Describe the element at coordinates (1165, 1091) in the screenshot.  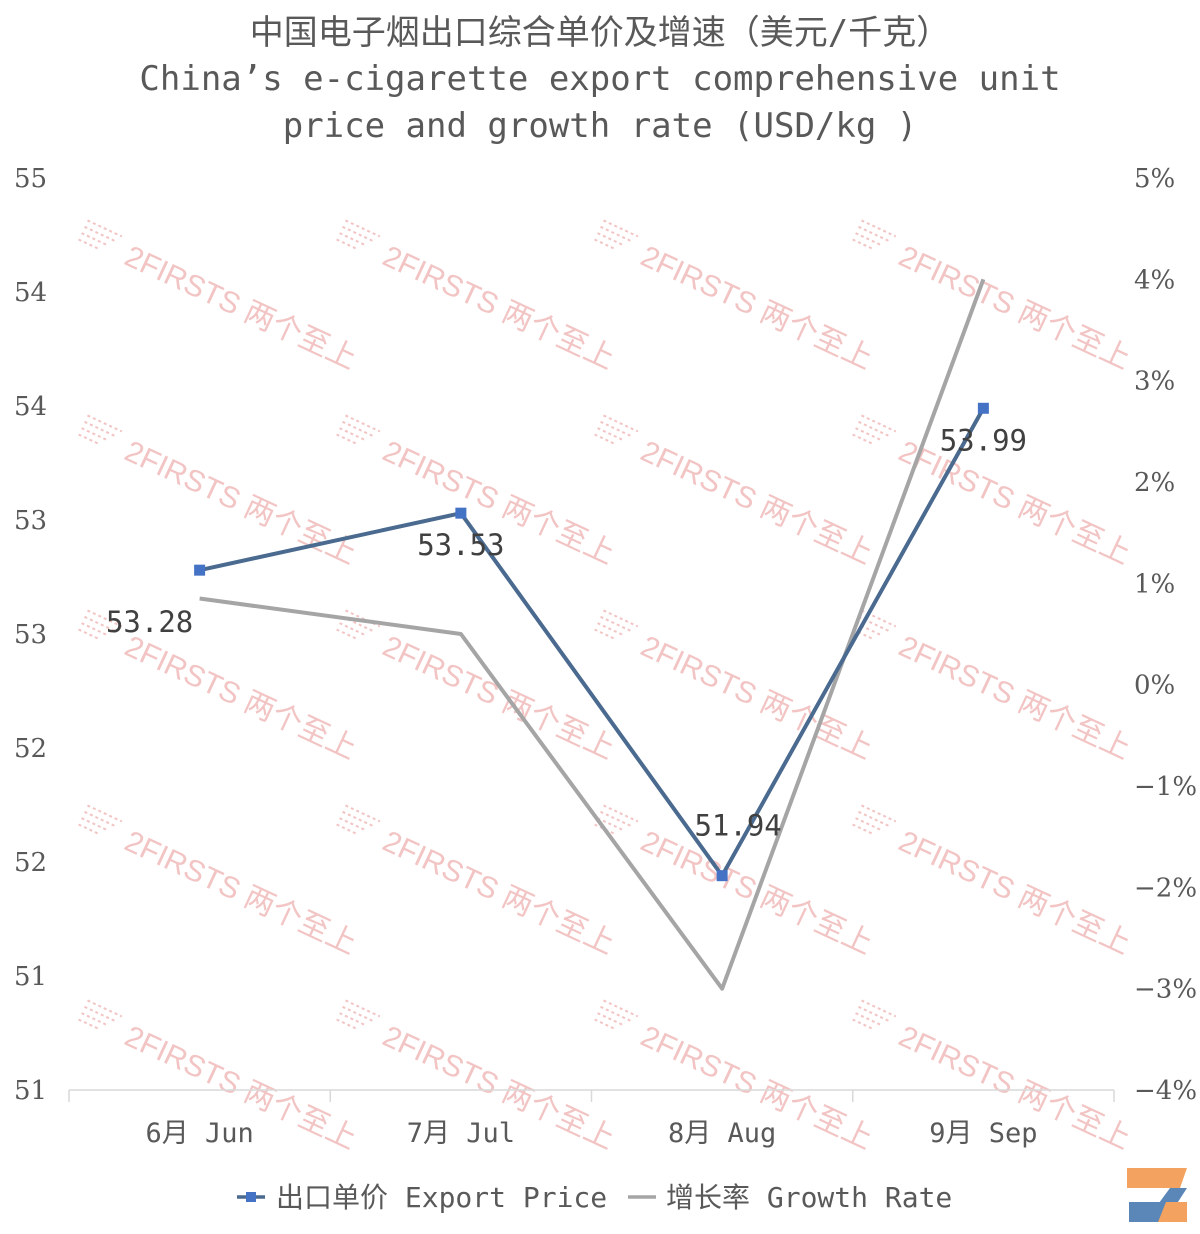
I see `right-tick-label: −4%` at that location.